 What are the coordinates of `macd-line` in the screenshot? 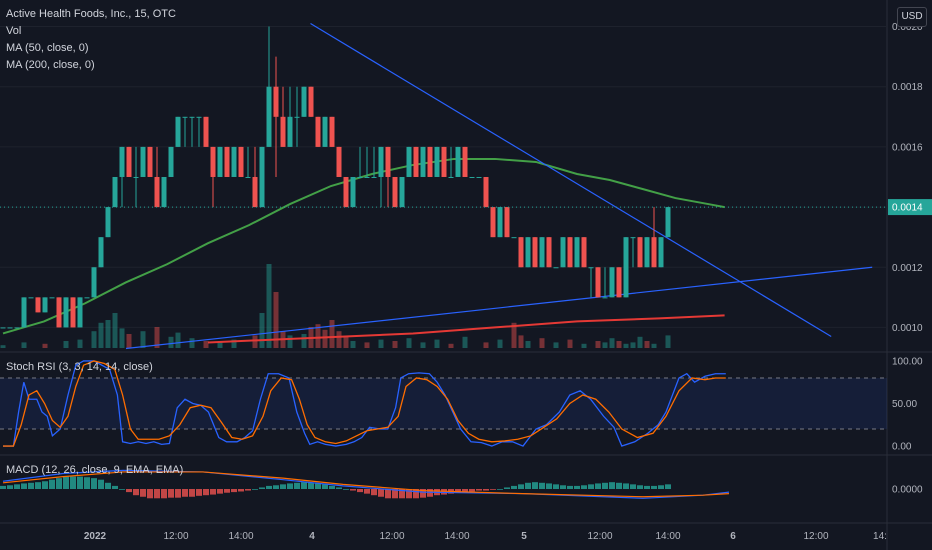 It's located at (366, 484).